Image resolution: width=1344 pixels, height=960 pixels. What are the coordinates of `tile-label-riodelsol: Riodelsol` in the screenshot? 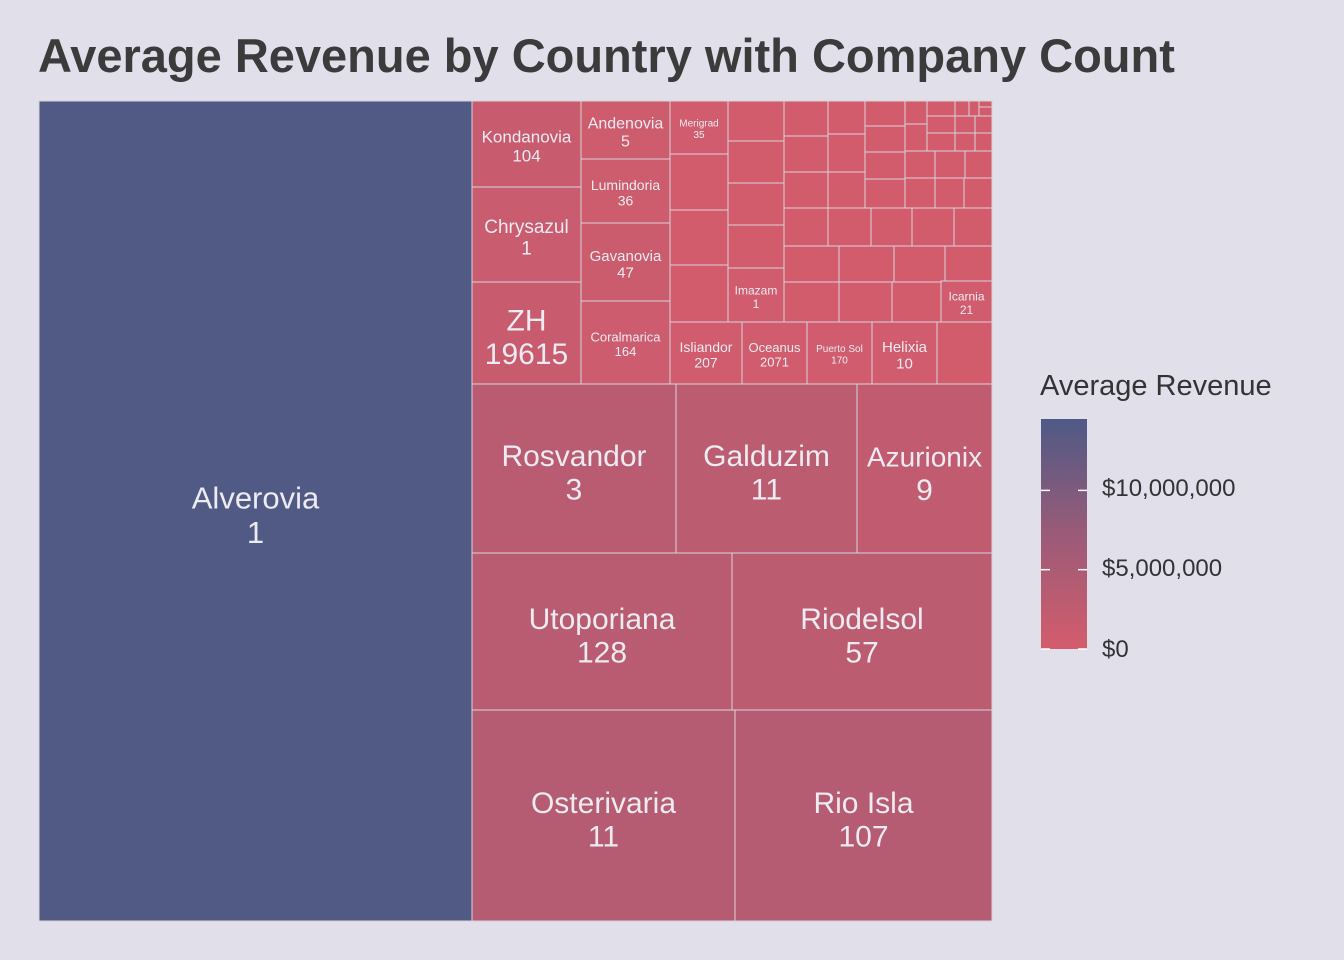 It's located at (861, 619).